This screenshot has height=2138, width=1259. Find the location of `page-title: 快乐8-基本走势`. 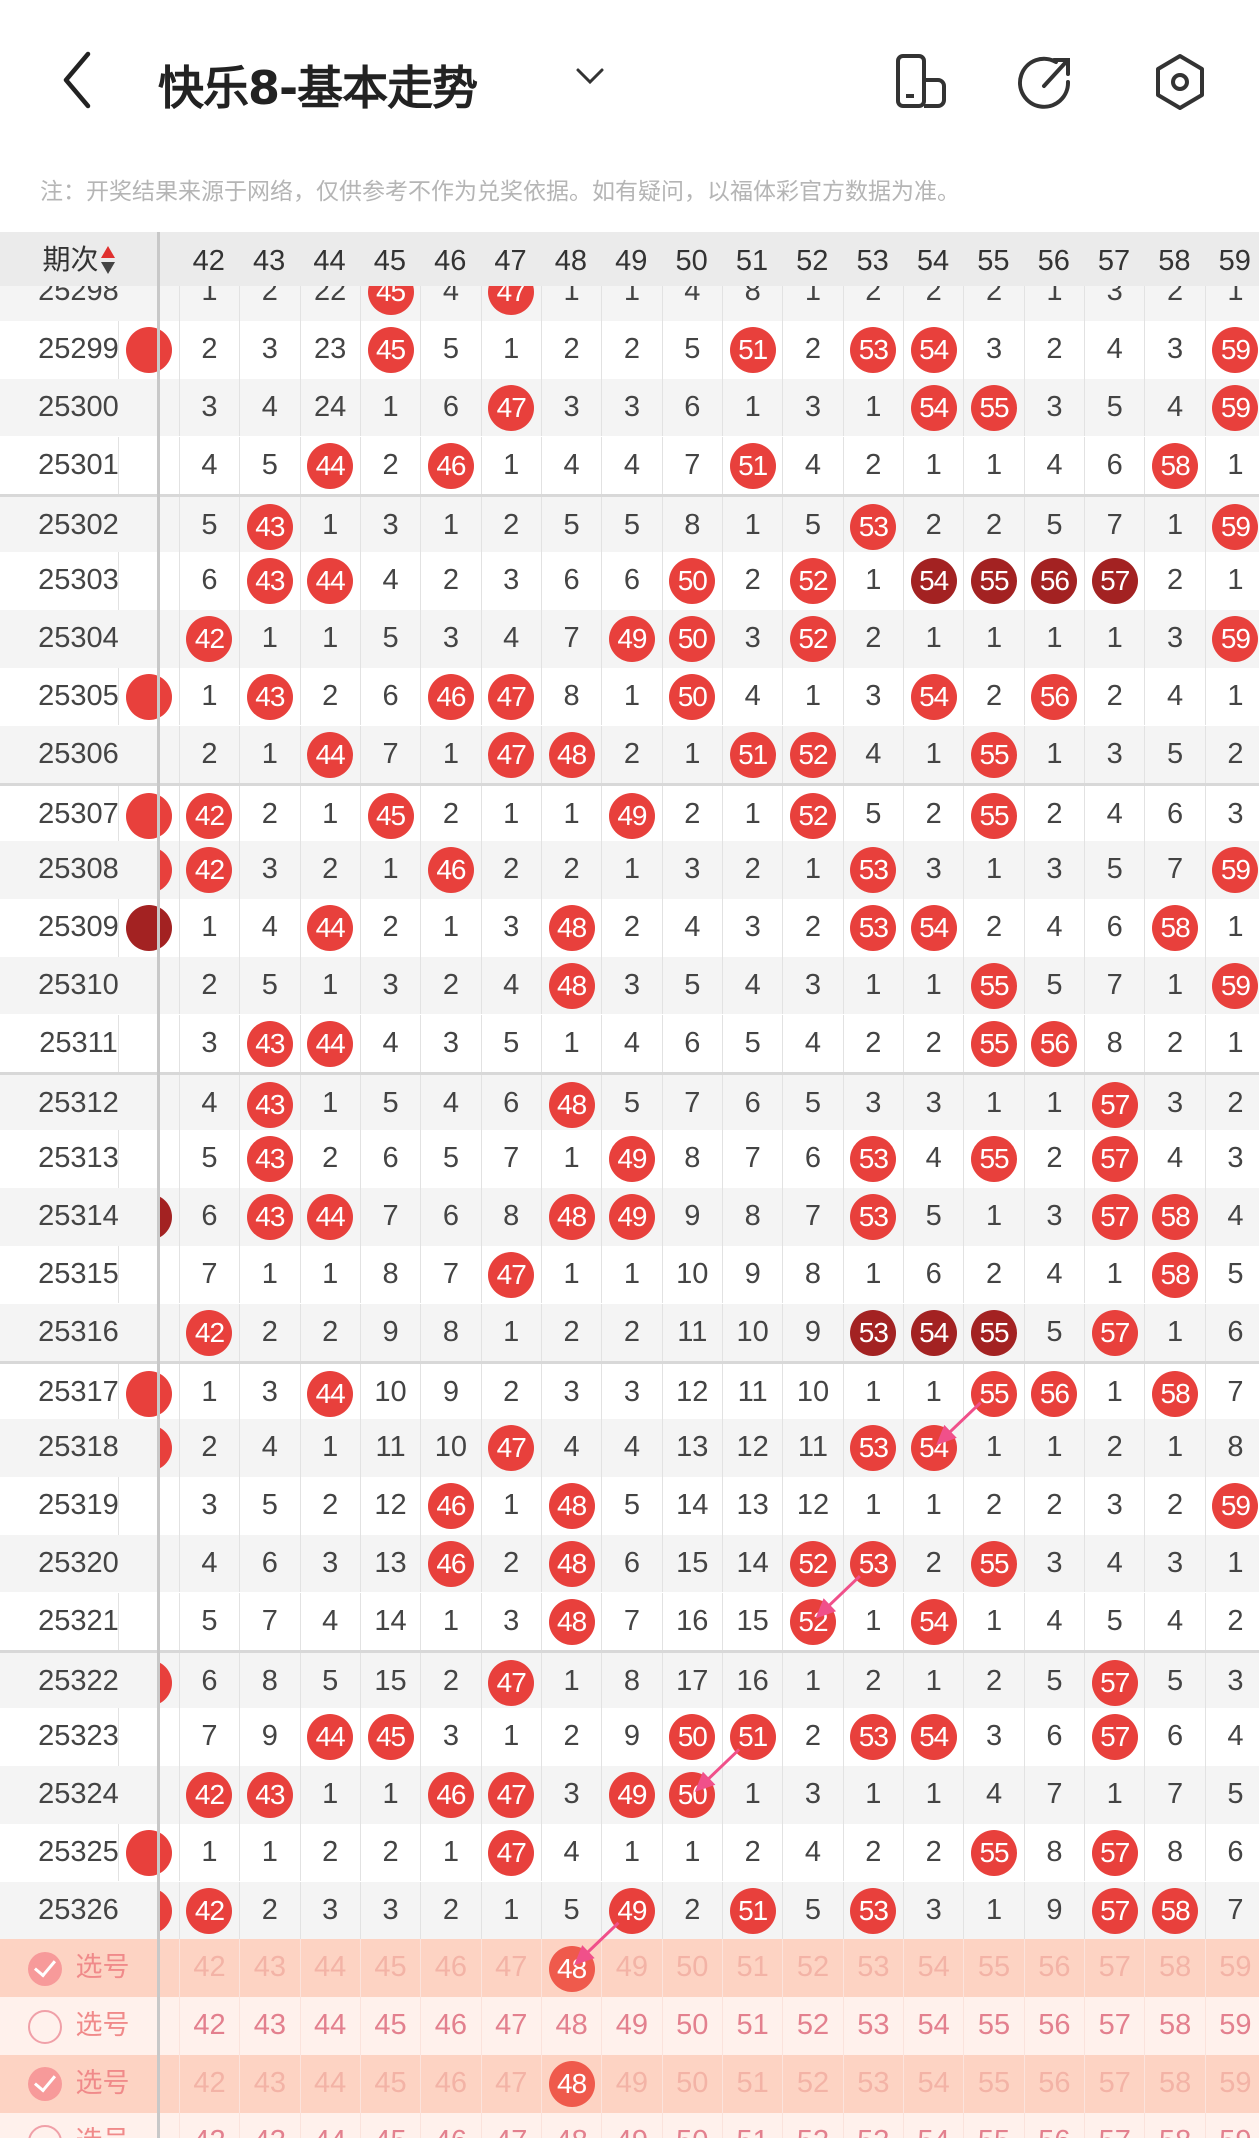

page-title: 快乐8-基本走势 is located at coordinates (318, 88).